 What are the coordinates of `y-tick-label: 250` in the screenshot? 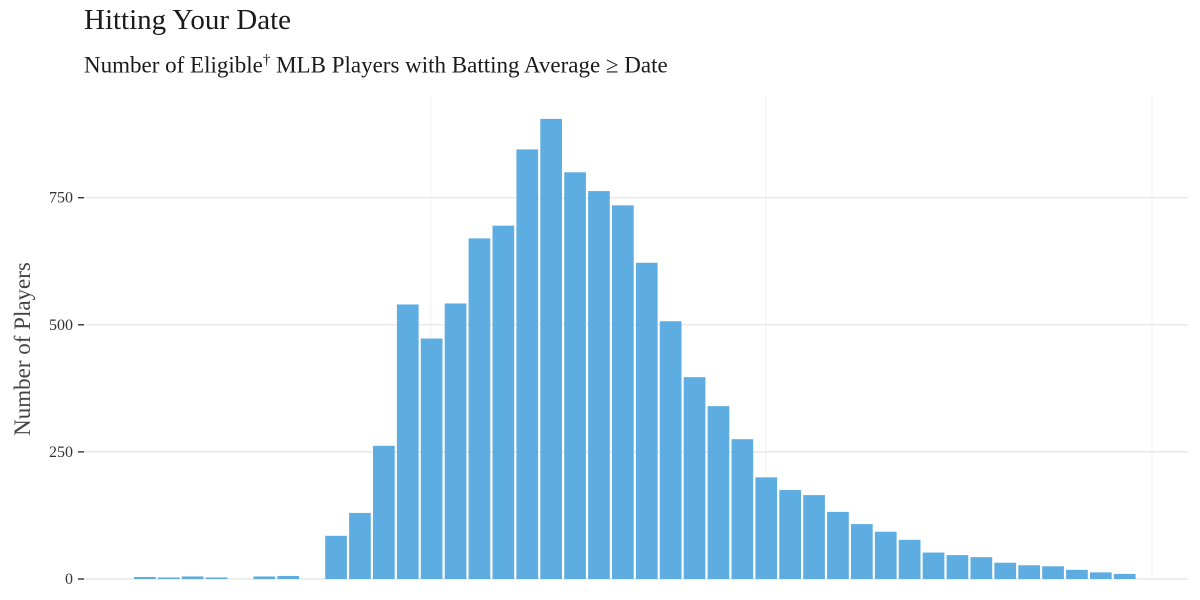 It's located at (61, 452).